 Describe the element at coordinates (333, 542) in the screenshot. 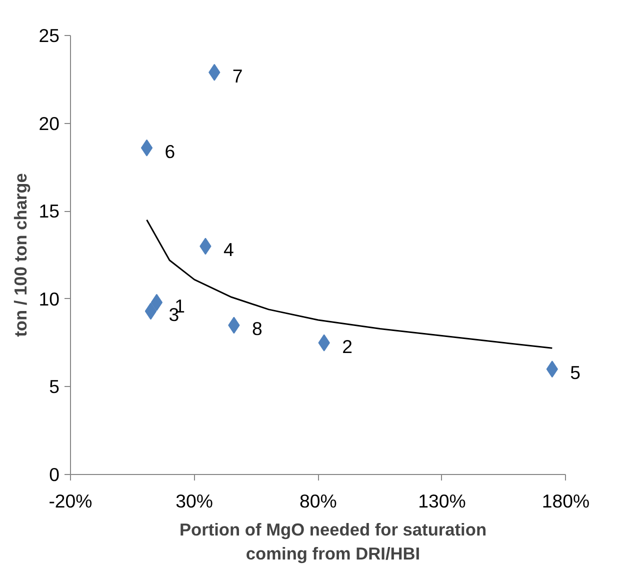

I see `x-axis-title: Portion of MgO needed for saturation coming from DRI/HBI` at that location.